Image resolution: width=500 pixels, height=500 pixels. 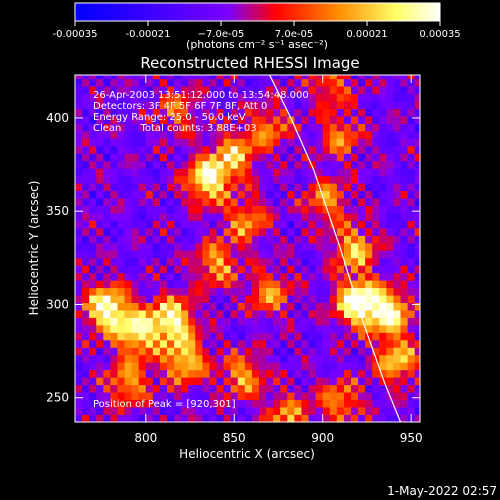 What do you see at coordinates (247, 454) in the screenshot?
I see `x-axis-label: Heliocentric X (arcsec)` at bounding box center [247, 454].